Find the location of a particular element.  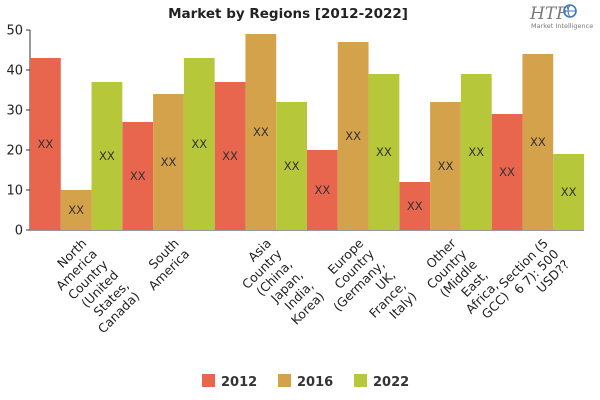

y-tick-label: 10 is located at coordinates (14, 191).